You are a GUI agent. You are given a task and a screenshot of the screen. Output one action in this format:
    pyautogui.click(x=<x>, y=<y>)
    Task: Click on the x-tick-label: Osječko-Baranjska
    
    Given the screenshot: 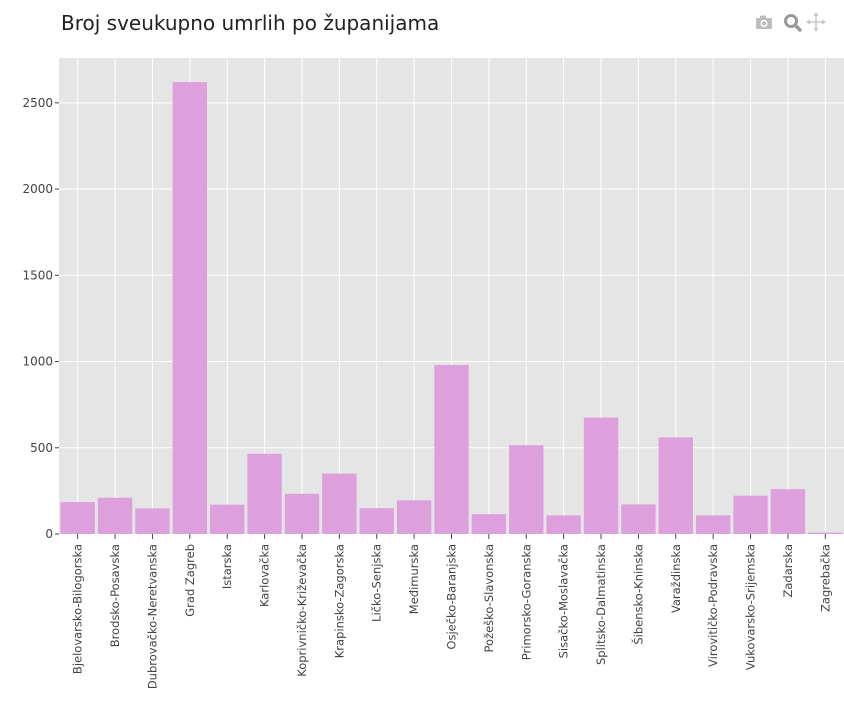 What is the action you would take?
    pyautogui.click(x=452, y=597)
    